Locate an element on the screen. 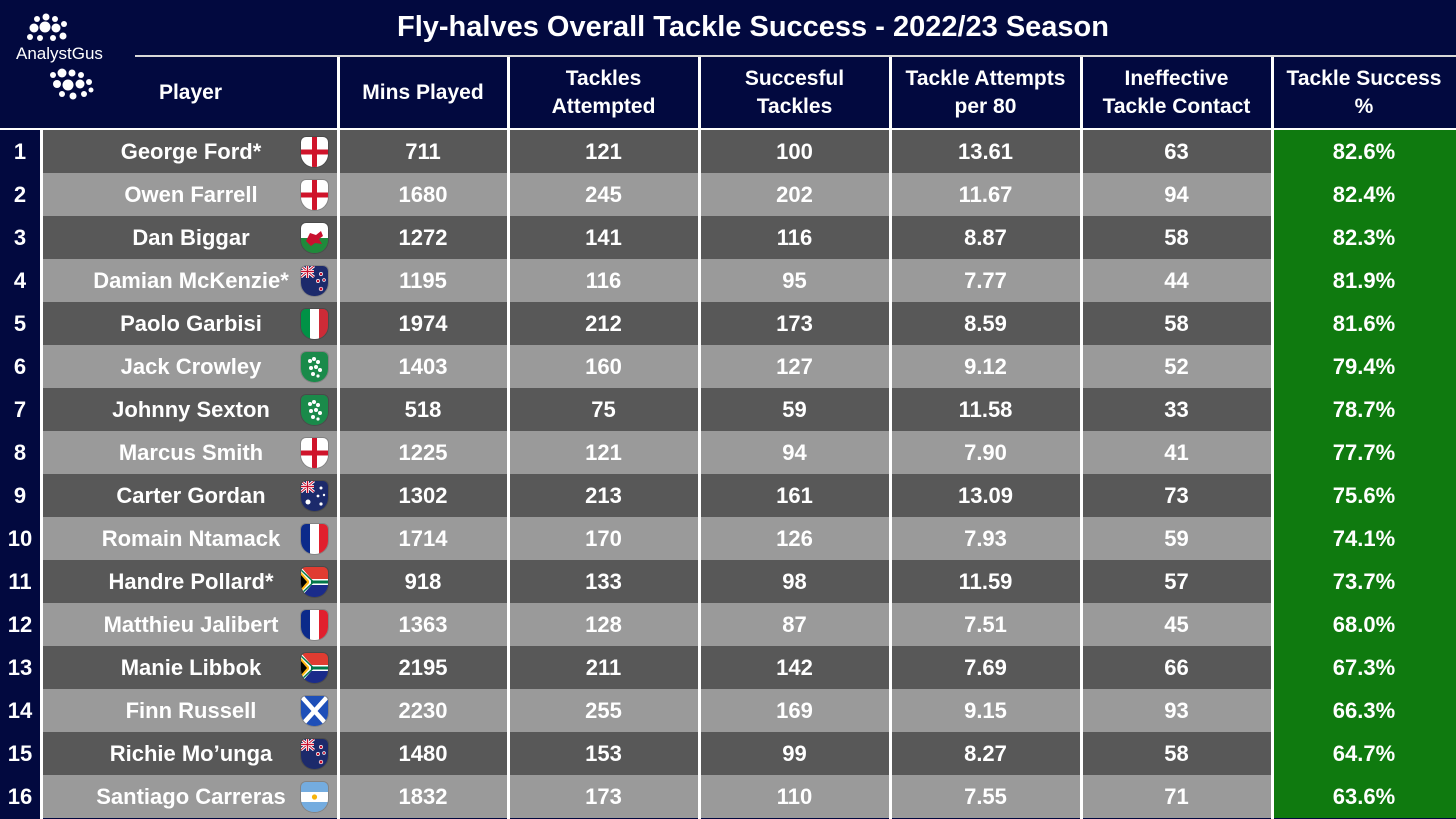 The image size is (1456, 819). column-header-line: per 80 is located at coordinates (985, 106).